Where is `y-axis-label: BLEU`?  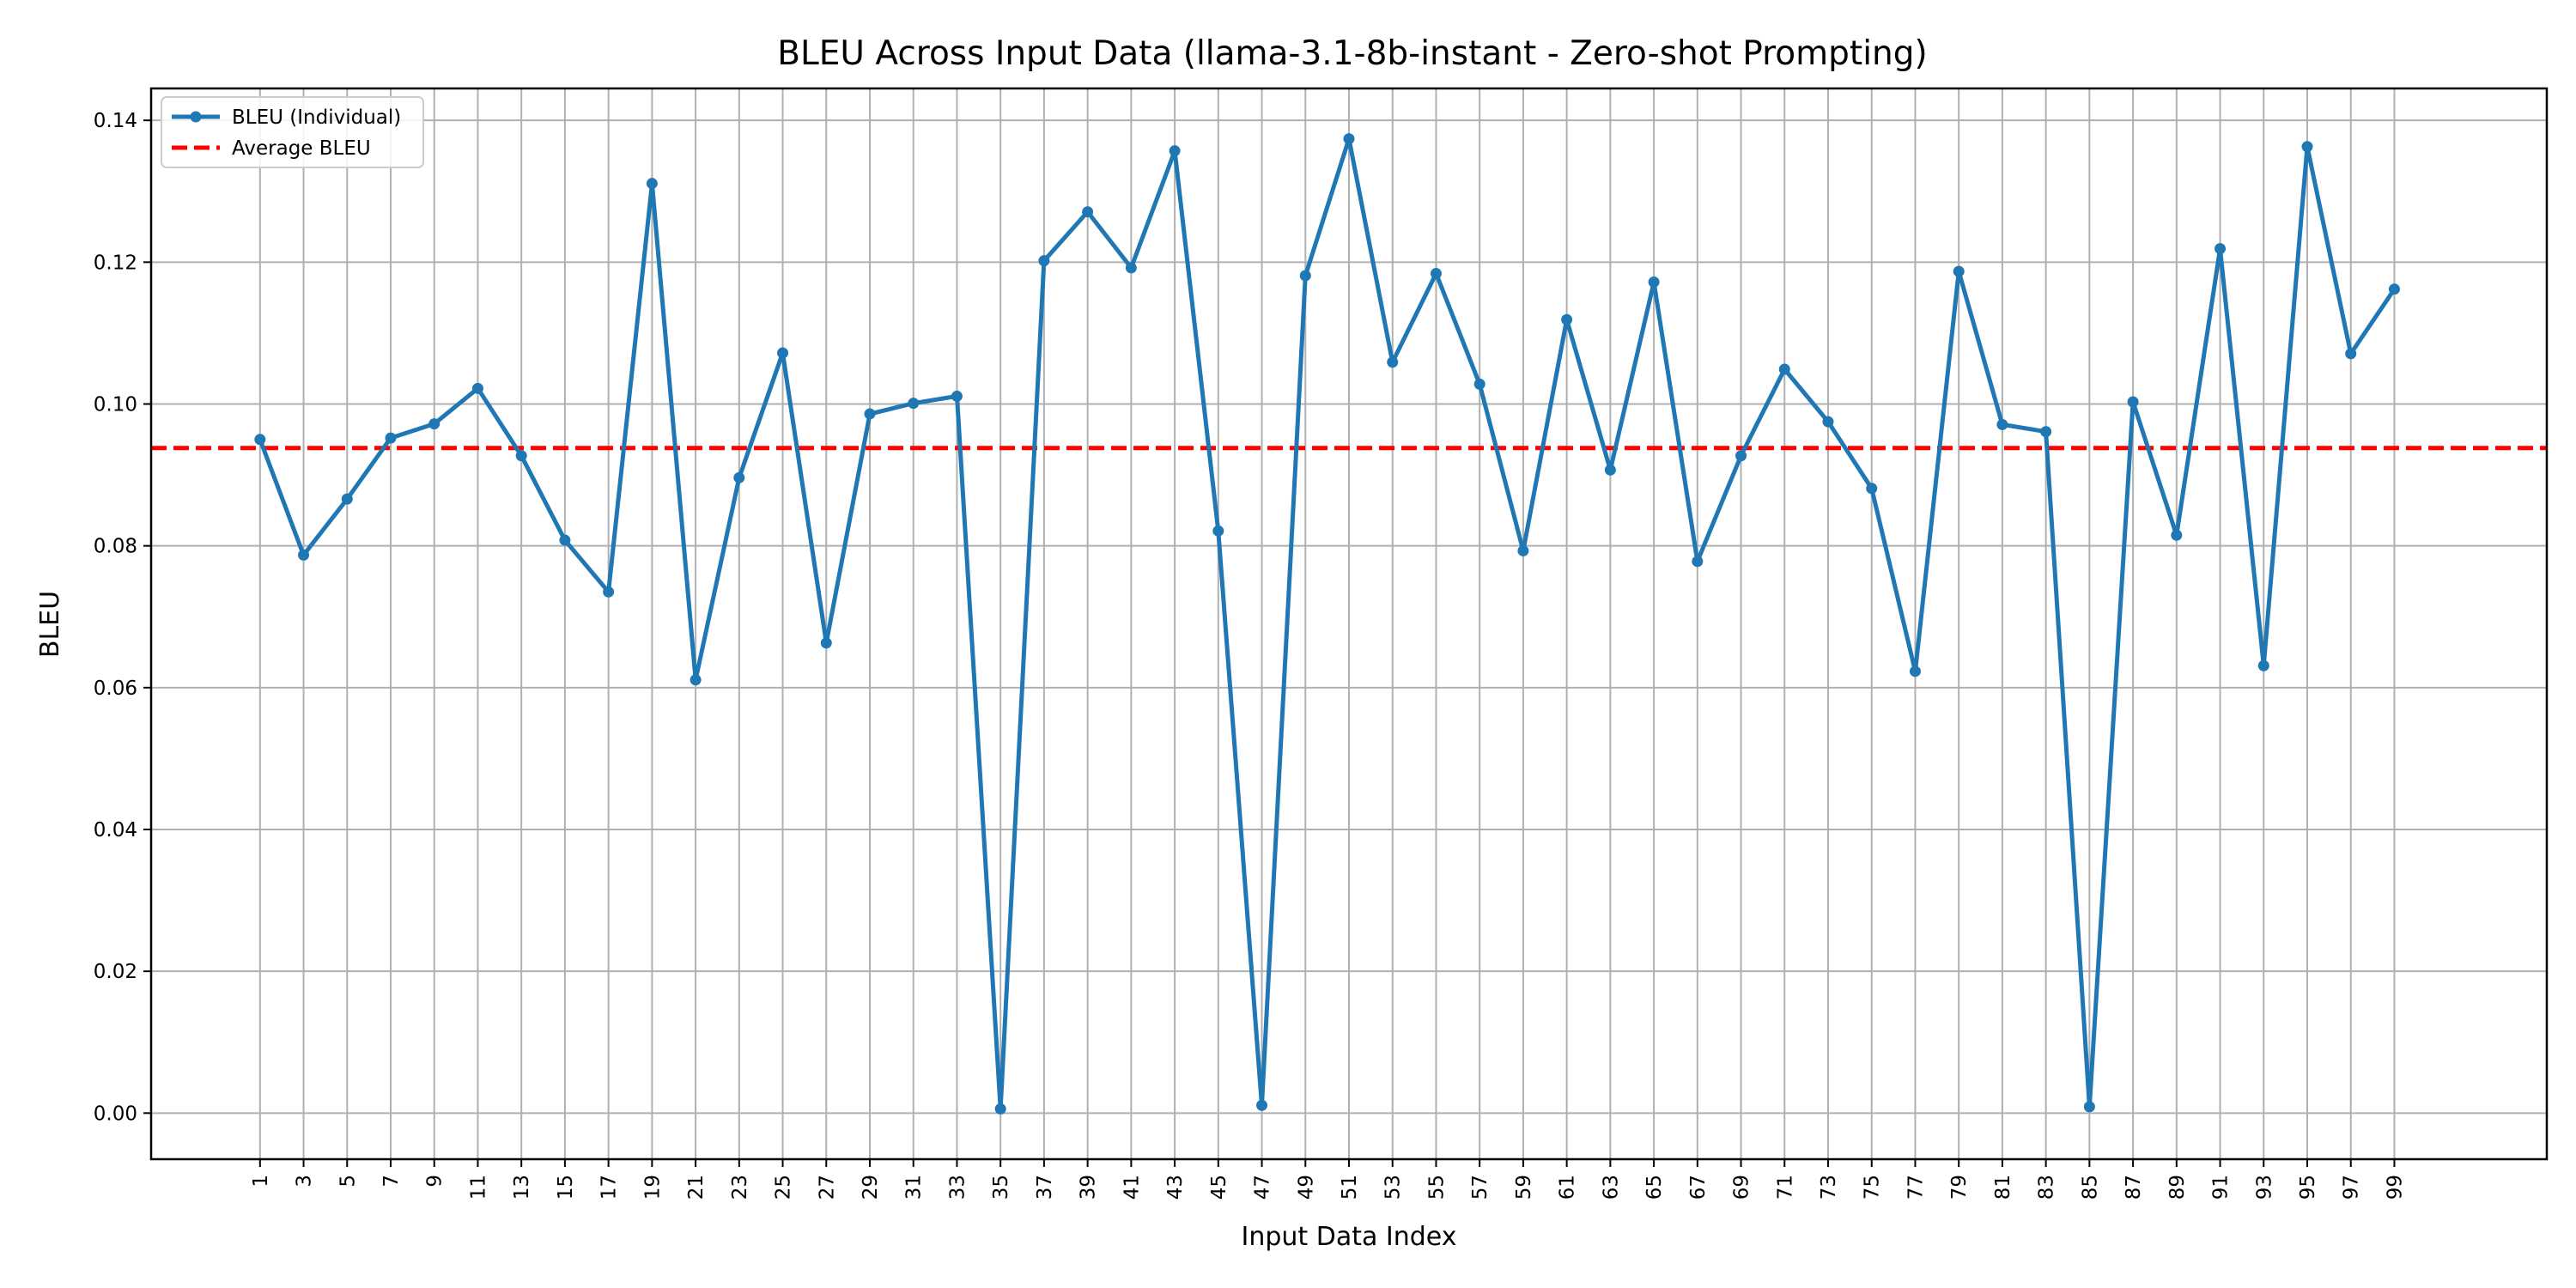
y-axis-label: BLEU is located at coordinates (50, 625).